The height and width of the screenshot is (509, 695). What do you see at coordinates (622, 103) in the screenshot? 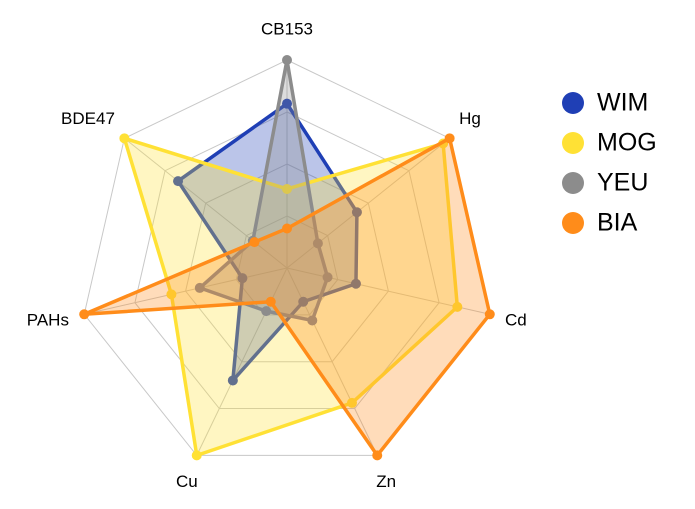
I see `legend-label: WIM` at bounding box center [622, 103].